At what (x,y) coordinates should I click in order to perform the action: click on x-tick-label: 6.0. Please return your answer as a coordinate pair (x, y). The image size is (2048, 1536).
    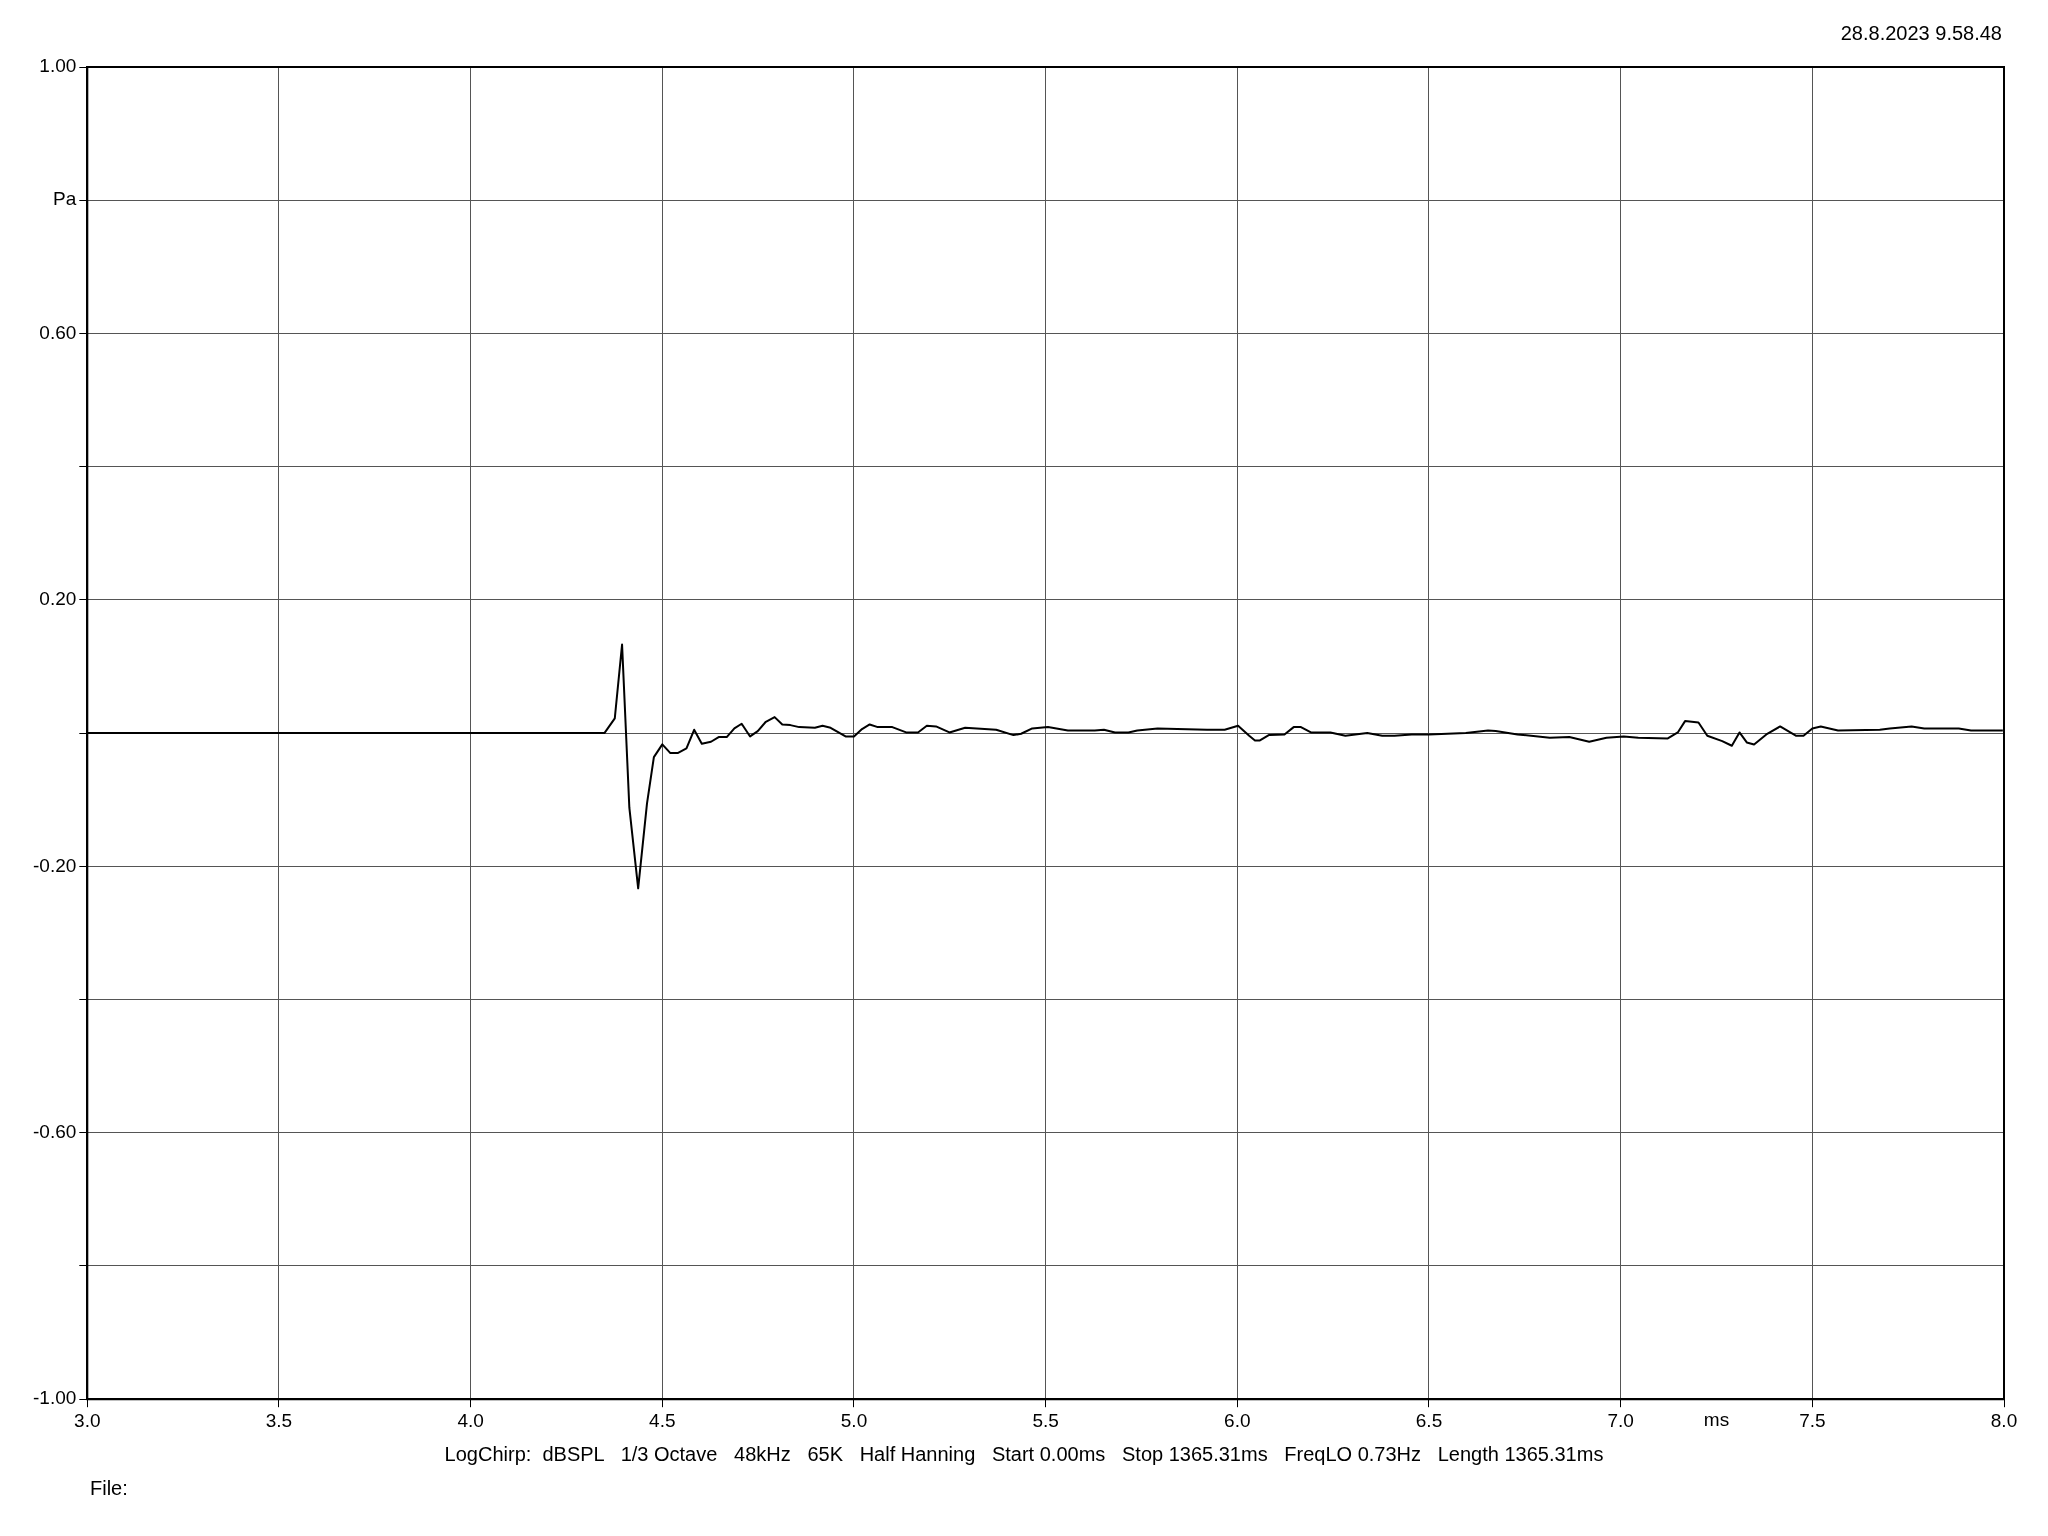
    Looking at the image, I should click on (1237, 1420).